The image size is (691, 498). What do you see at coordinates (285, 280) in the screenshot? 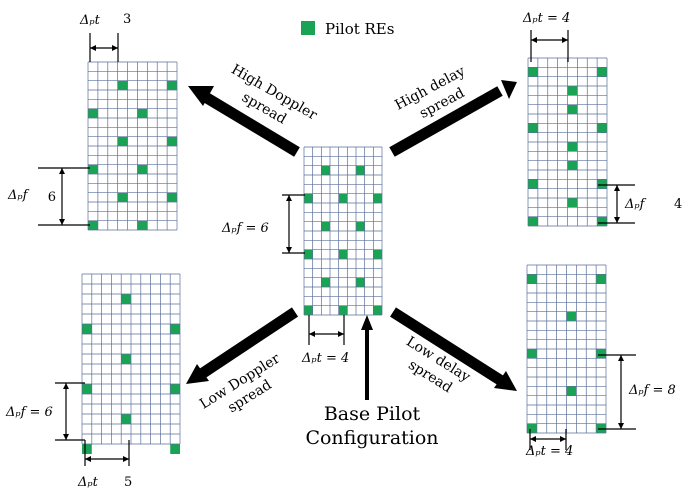
I see `center-dimensions: Δₚf = 6 Δₚt = 4` at bounding box center [285, 280].